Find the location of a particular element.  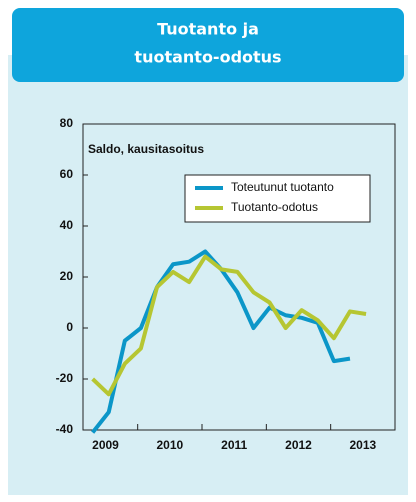

legend-box is located at coordinates (277, 198).